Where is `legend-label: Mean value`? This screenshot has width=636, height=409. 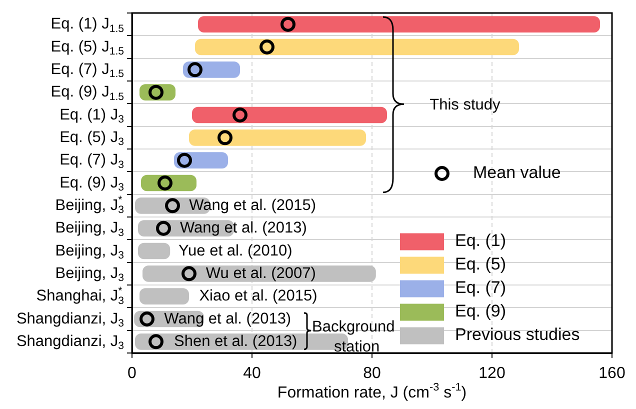 legend-label: Mean value is located at coordinates (517, 172).